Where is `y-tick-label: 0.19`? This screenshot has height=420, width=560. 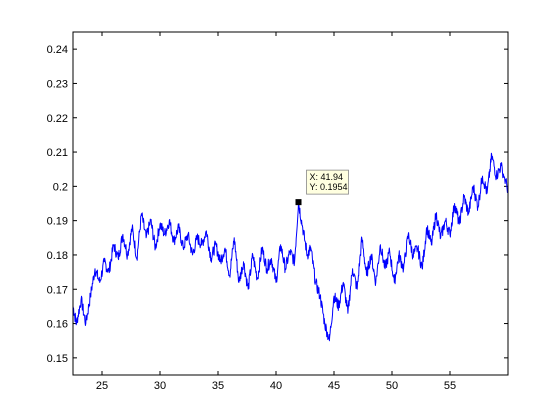 y-tick-label: 0.19 is located at coordinates (57, 222).